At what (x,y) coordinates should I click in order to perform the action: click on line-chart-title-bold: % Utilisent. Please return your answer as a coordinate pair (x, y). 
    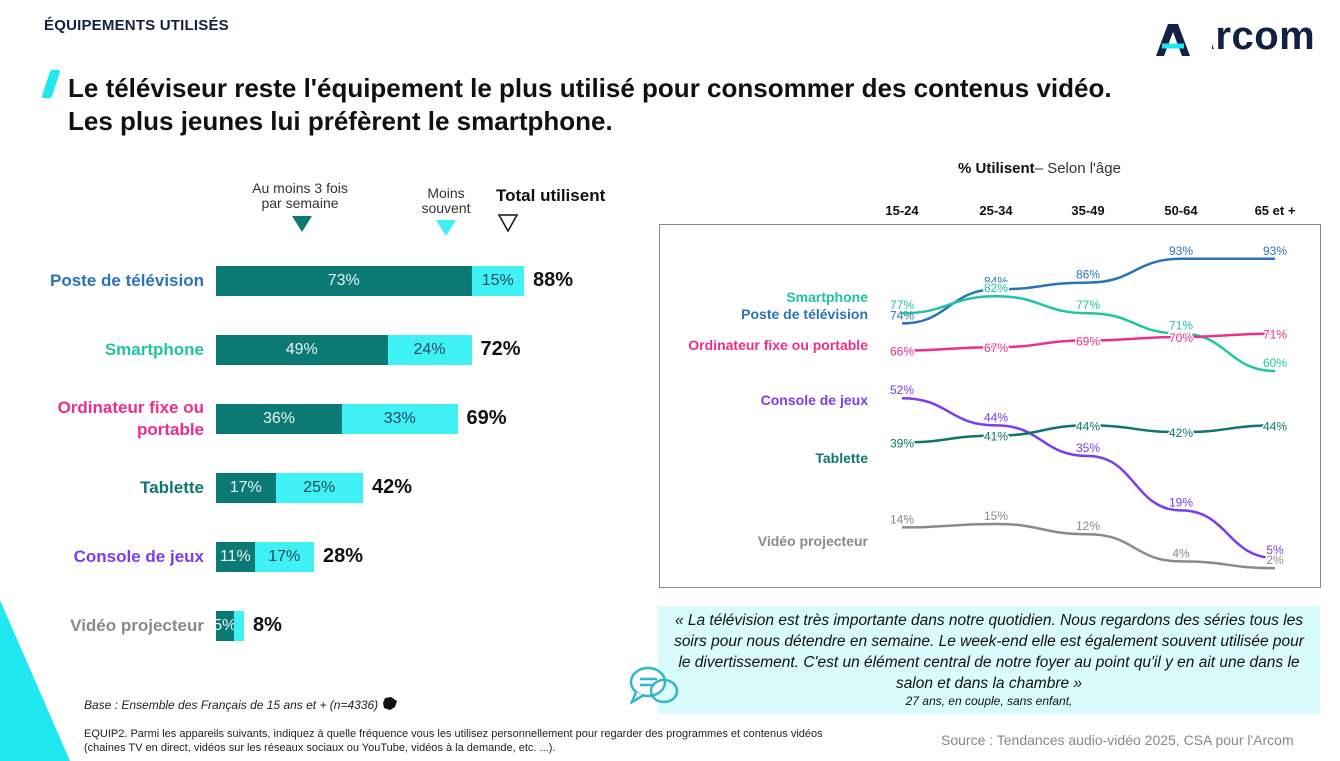
    Looking at the image, I should click on (996, 168).